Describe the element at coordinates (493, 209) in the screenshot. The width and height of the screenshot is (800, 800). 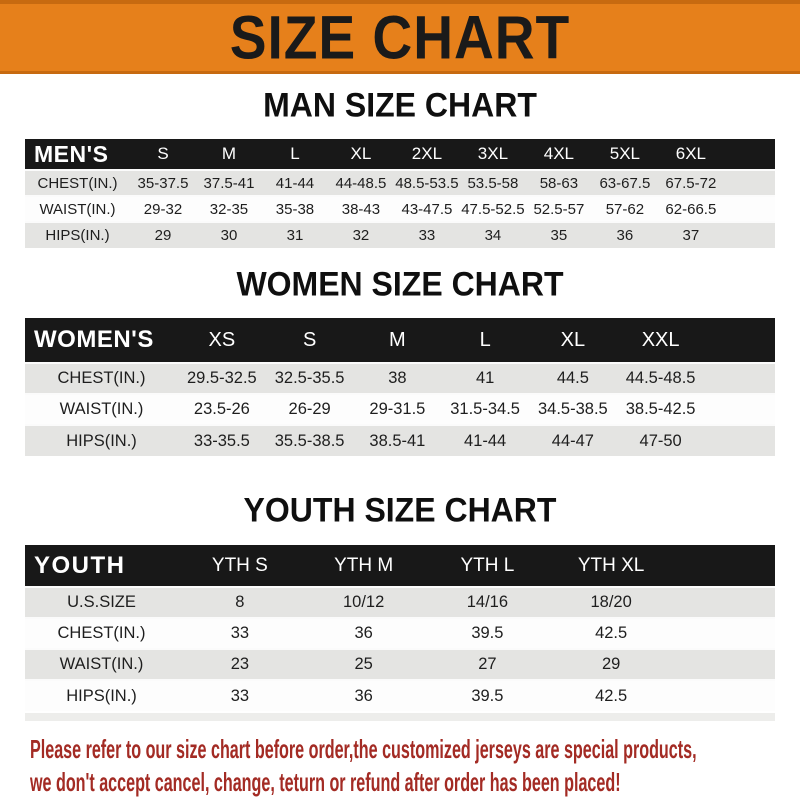
I see `size-value: 47.5-52.5` at that location.